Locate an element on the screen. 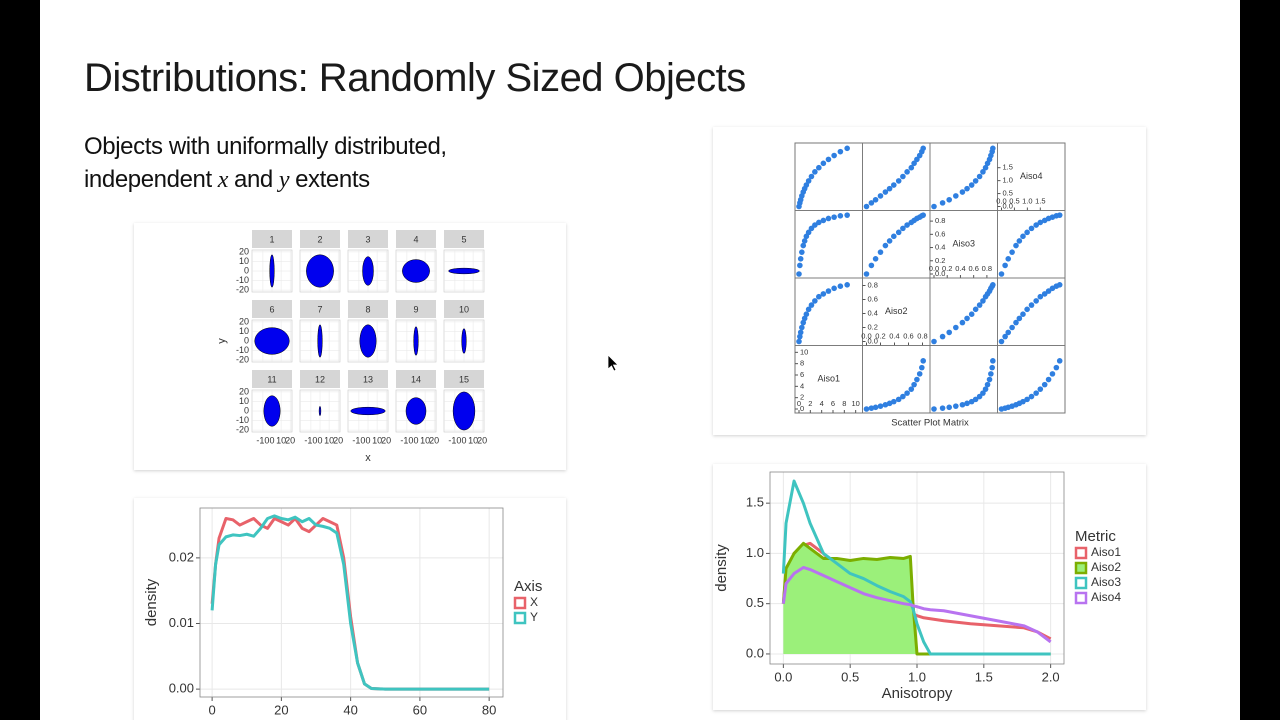 Image resolution: width=1280 pixels, height=720 pixels. y-axis-title: density is located at coordinates (151, 602).